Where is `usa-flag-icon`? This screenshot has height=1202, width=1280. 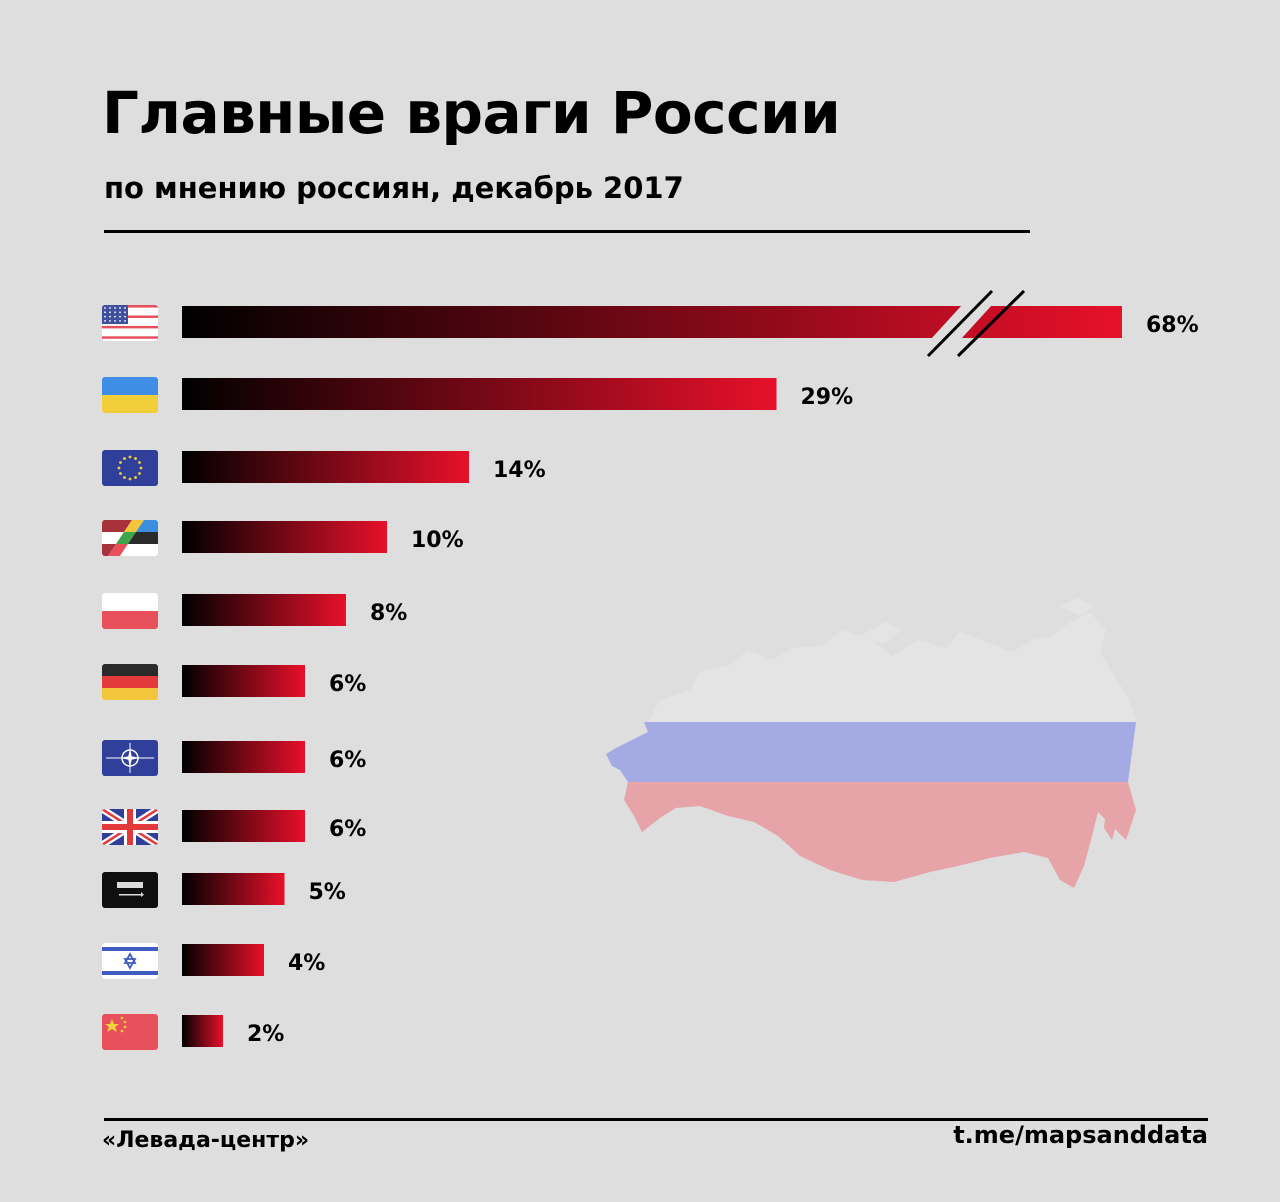
usa-flag-icon is located at coordinates (130, 323).